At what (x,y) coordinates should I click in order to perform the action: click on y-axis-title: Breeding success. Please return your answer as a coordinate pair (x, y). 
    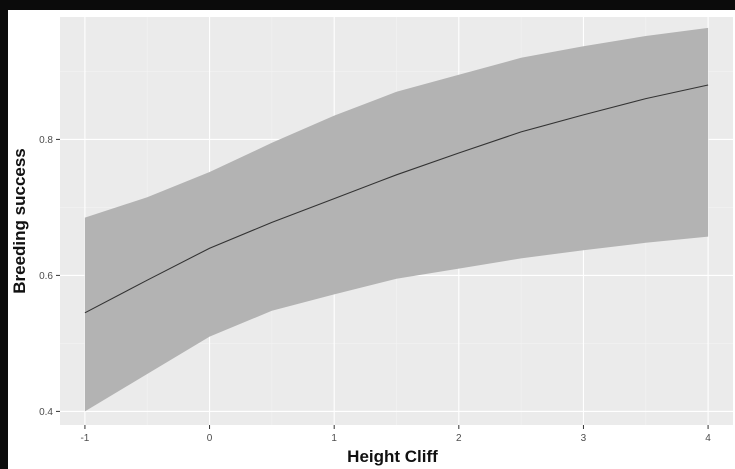
    Looking at the image, I should click on (19, 221).